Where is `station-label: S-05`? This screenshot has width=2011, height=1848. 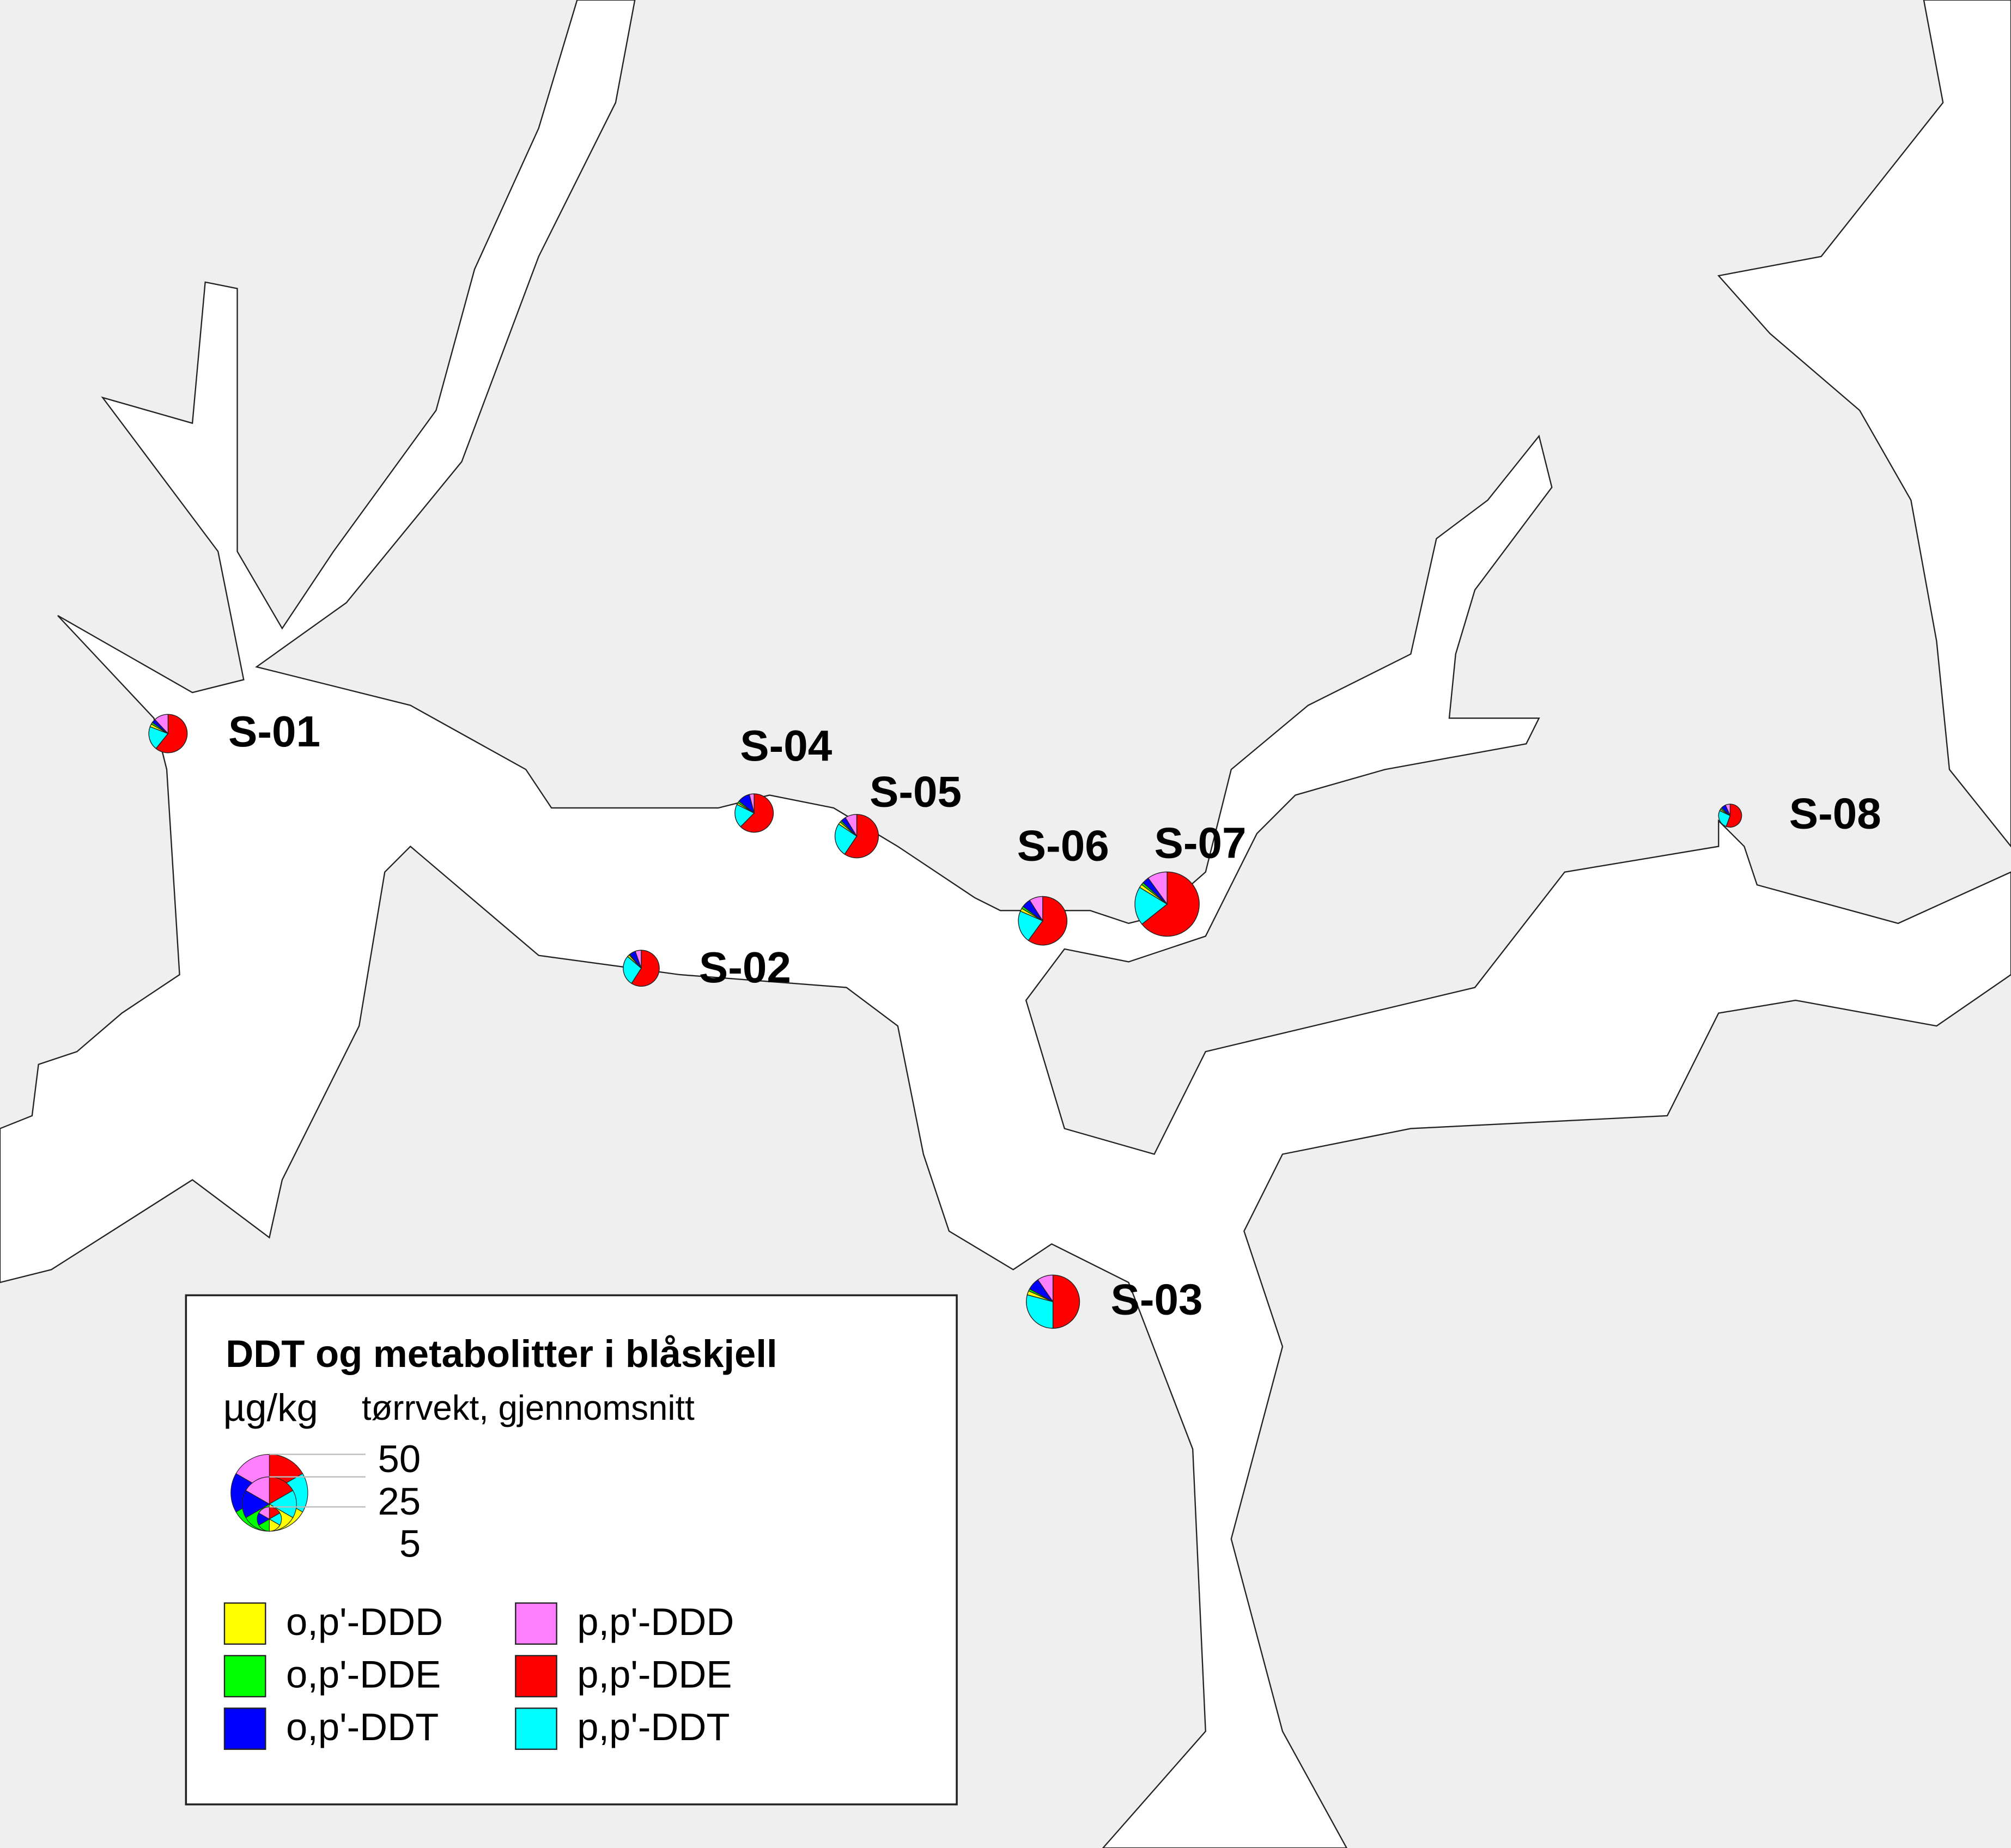 station-label: S-05 is located at coordinates (916, 792).